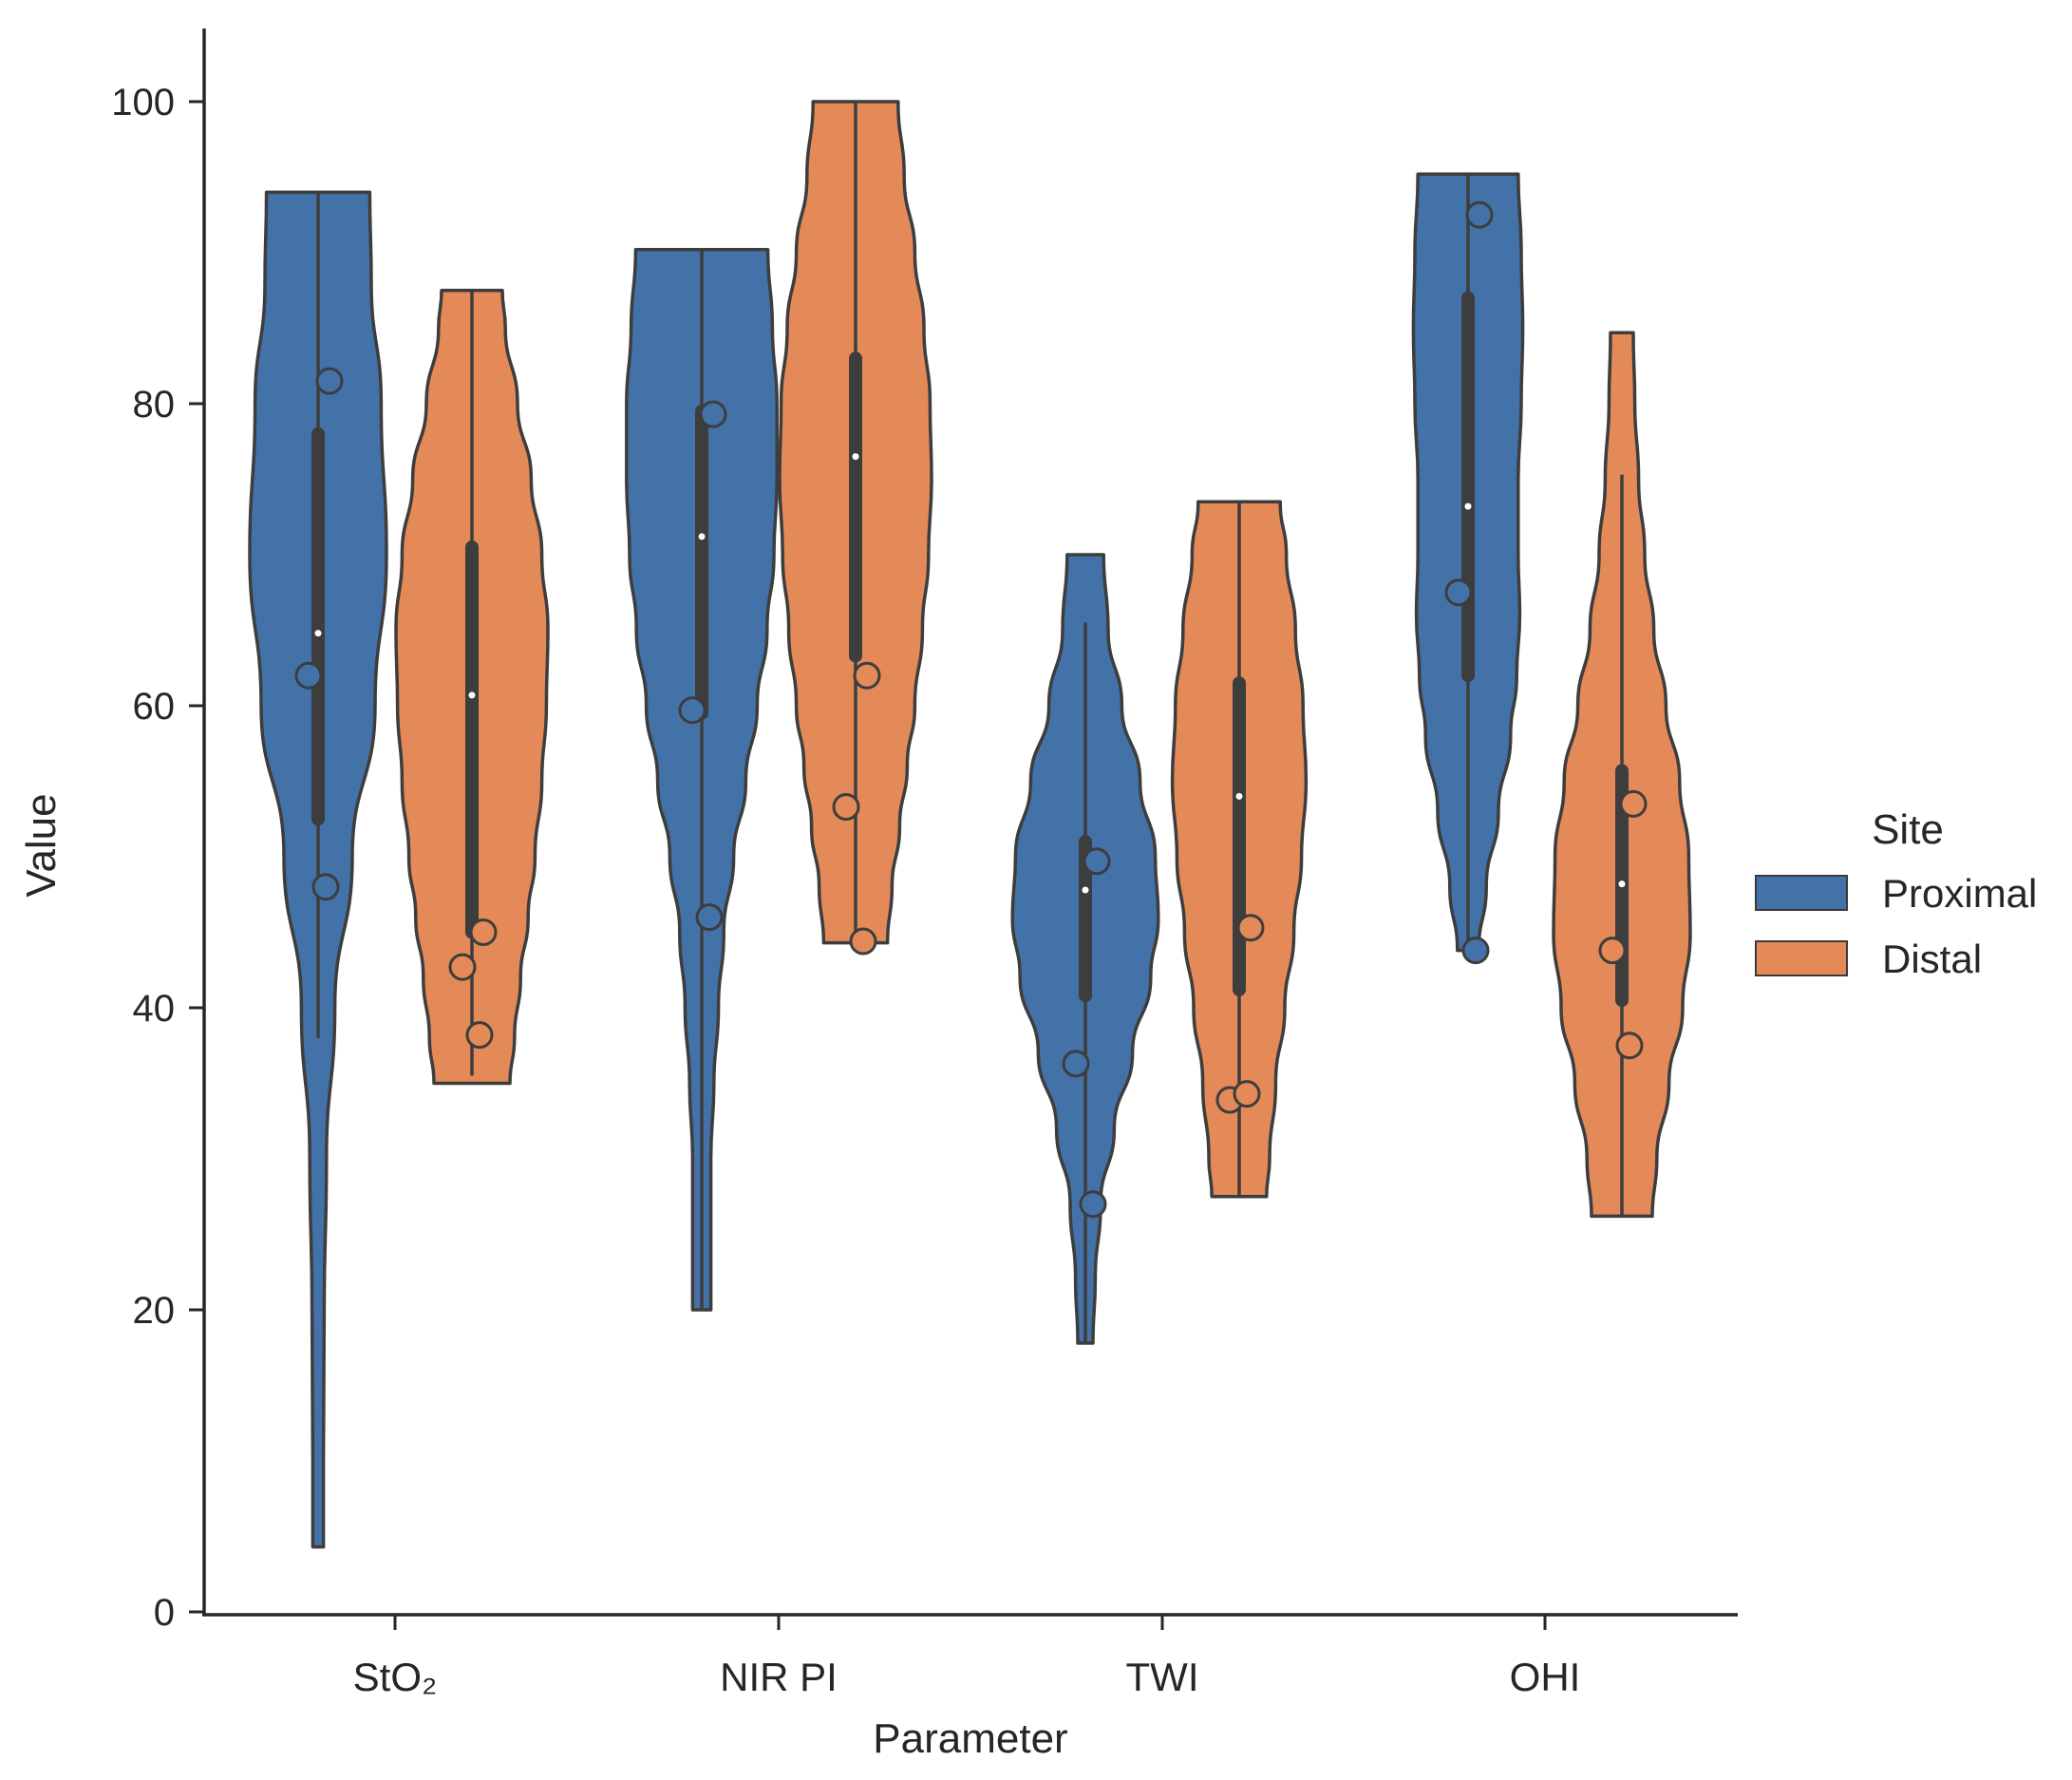 The height and width of the screenshot is (1780, 2072). I want to click on legend: Site Proximal Distal, so click(1896, 893).